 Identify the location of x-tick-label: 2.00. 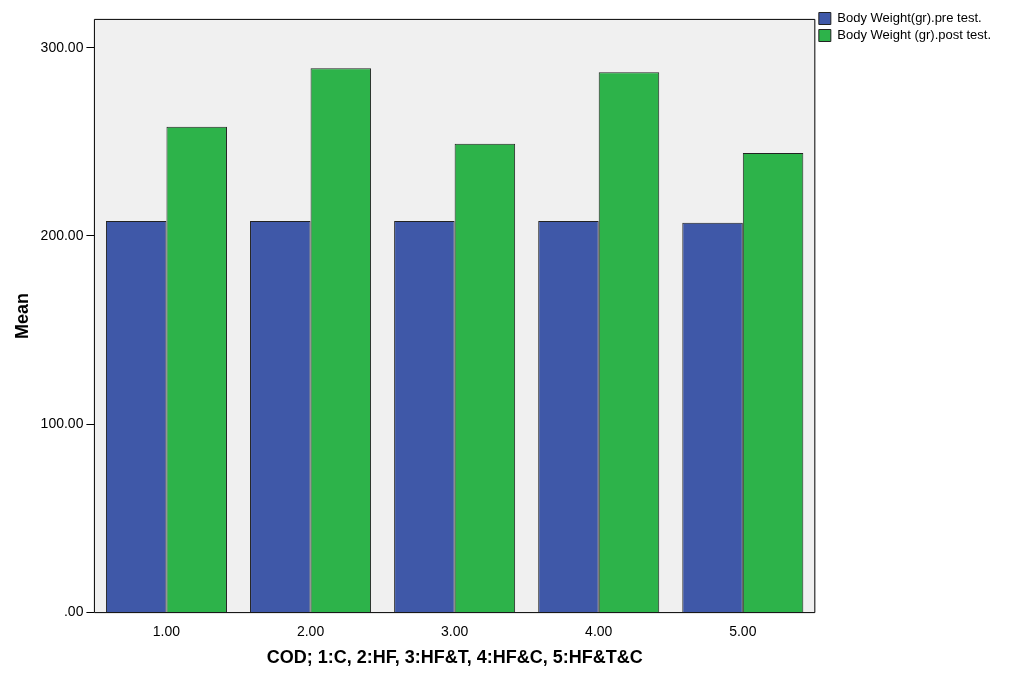
(310, 630).